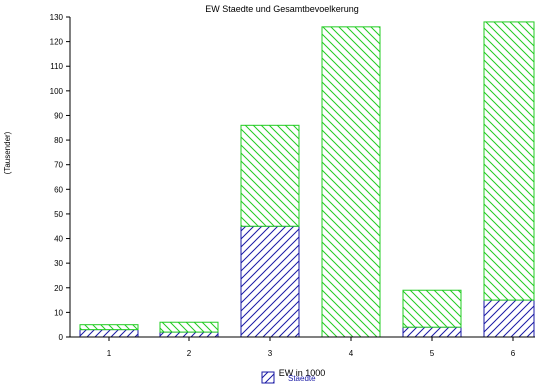 The width and height of the screenshot is (535, 390). Describe the element at coordinates (57, 17) in the screenshot. I see `y-tick-label-130: 130` at that location.